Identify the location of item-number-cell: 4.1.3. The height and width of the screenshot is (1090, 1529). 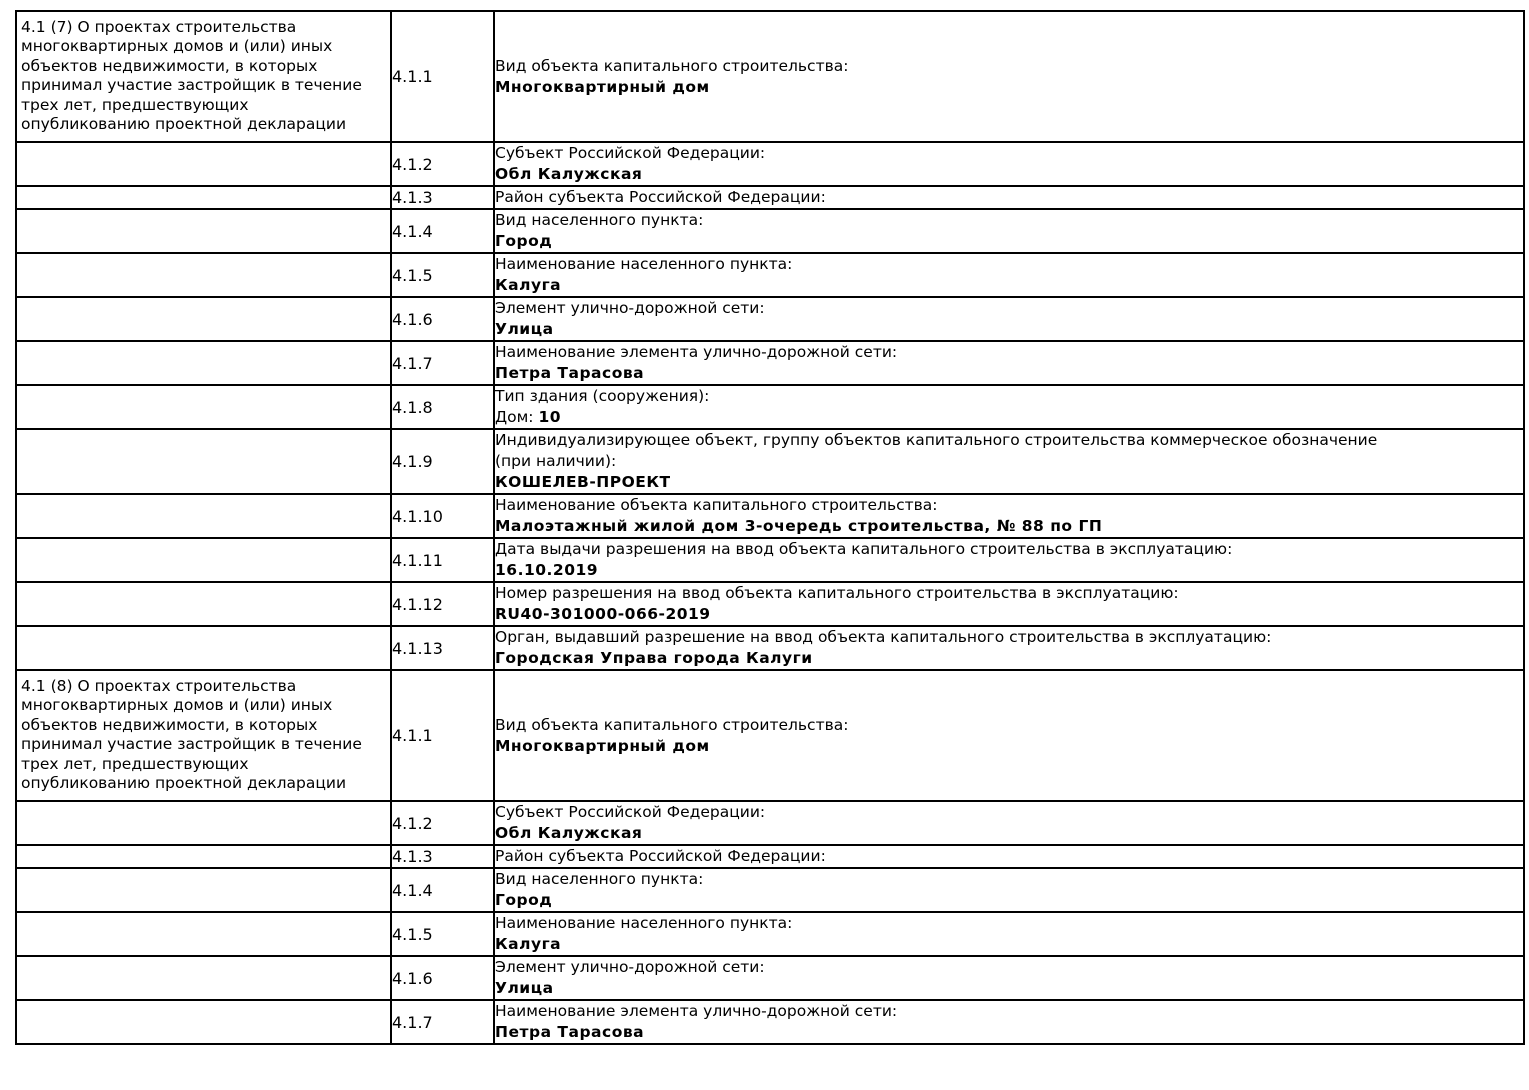
(442, 856).